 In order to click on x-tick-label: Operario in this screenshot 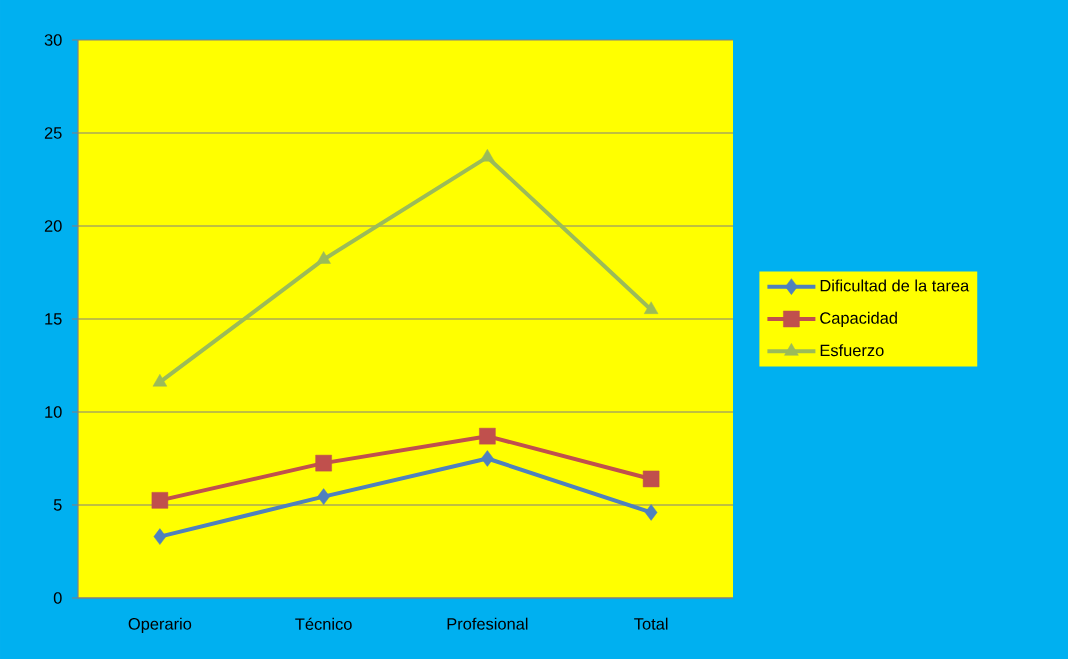, I will do `click(160, 625)`.